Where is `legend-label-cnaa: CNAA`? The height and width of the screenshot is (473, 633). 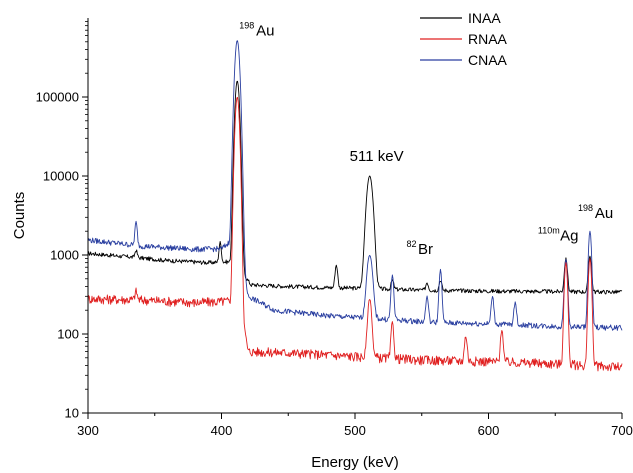 legend-label-cnaa: CNAA is located at coordinates (488, 60).